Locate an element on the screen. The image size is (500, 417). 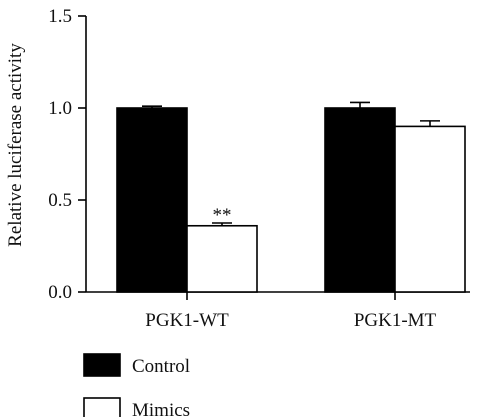
x-tick-label: PGK1-MT is located at coordinates (395, 320).